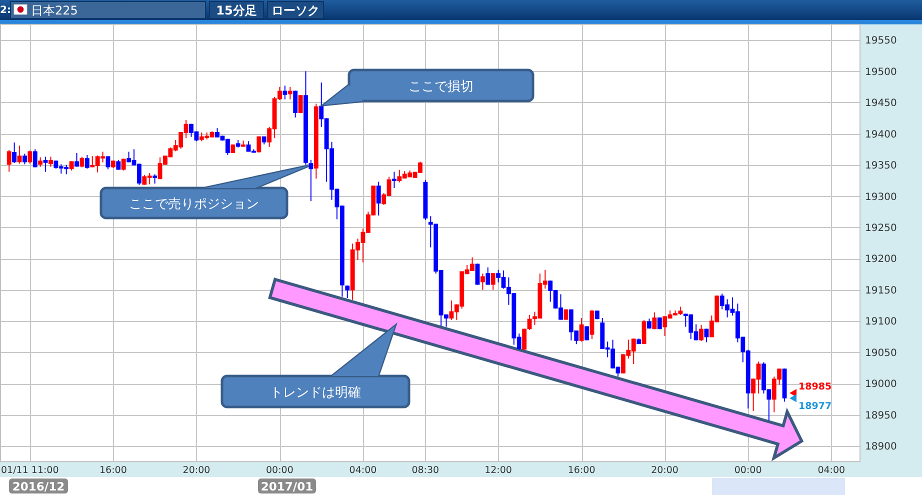  I want to click on x-tick-label: 08:30, so click(426, 470).